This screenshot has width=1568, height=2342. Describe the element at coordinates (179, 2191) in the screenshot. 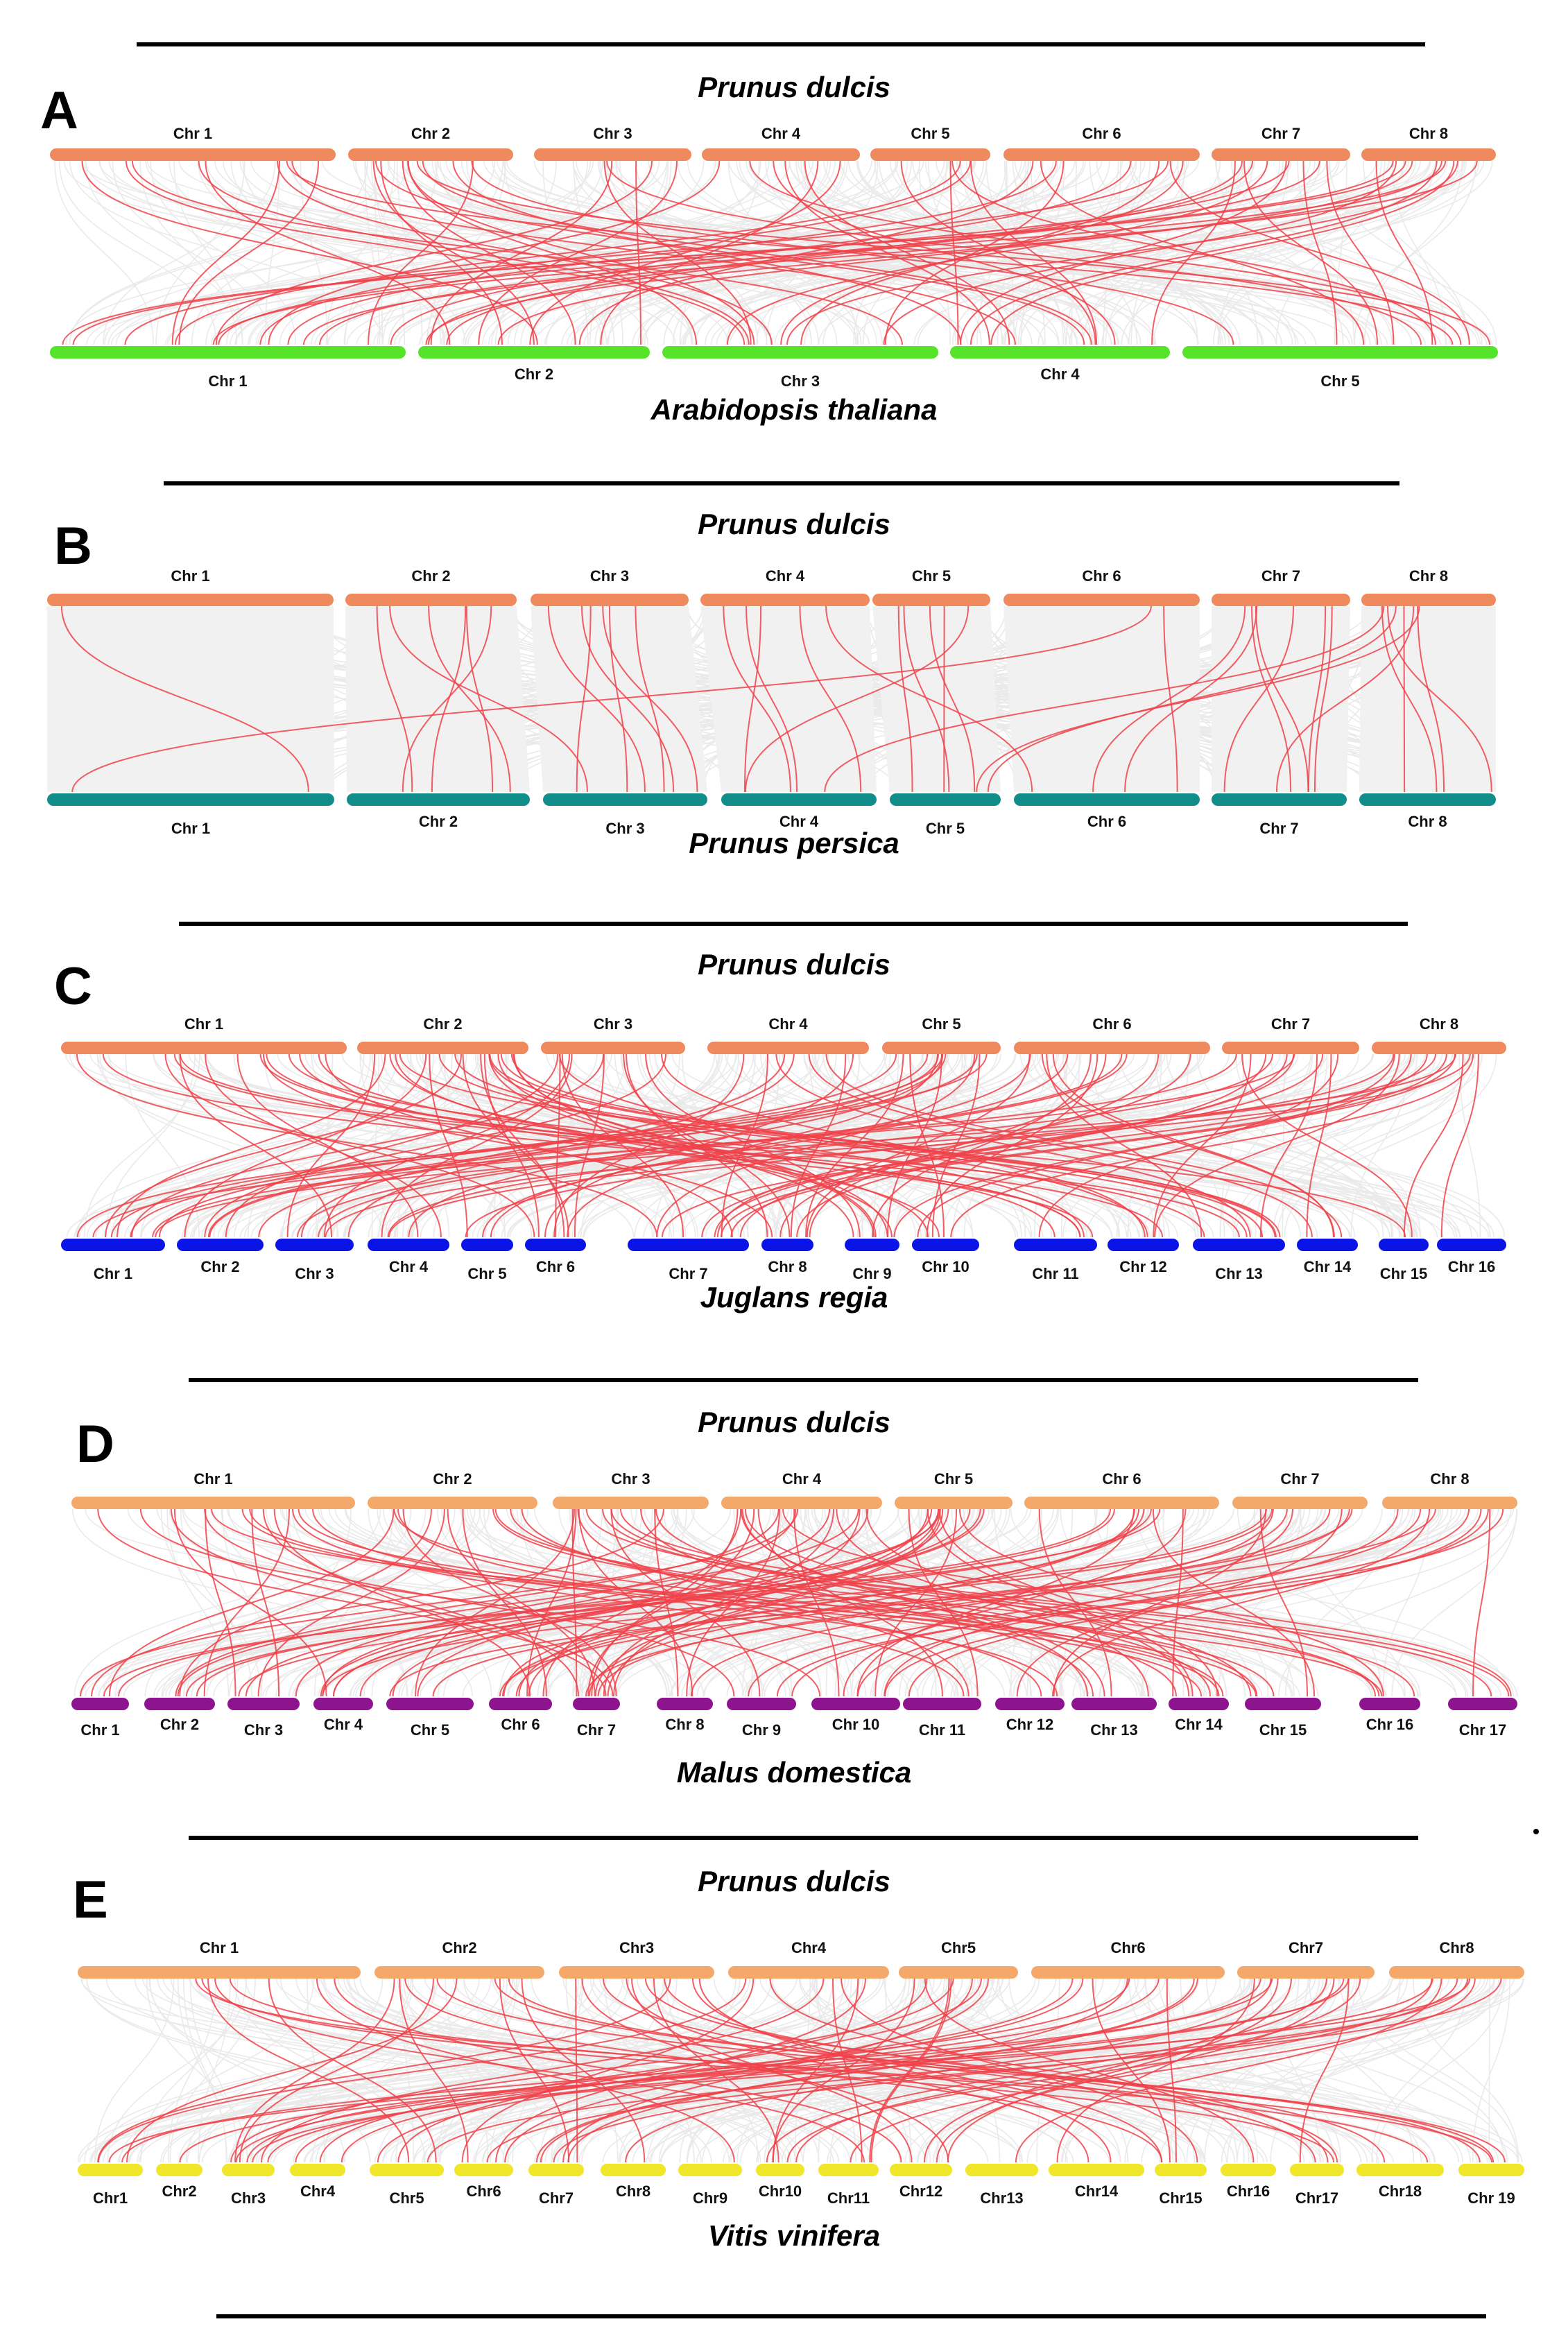

I see `bottom-chromosome-label: Chr2` at that location.